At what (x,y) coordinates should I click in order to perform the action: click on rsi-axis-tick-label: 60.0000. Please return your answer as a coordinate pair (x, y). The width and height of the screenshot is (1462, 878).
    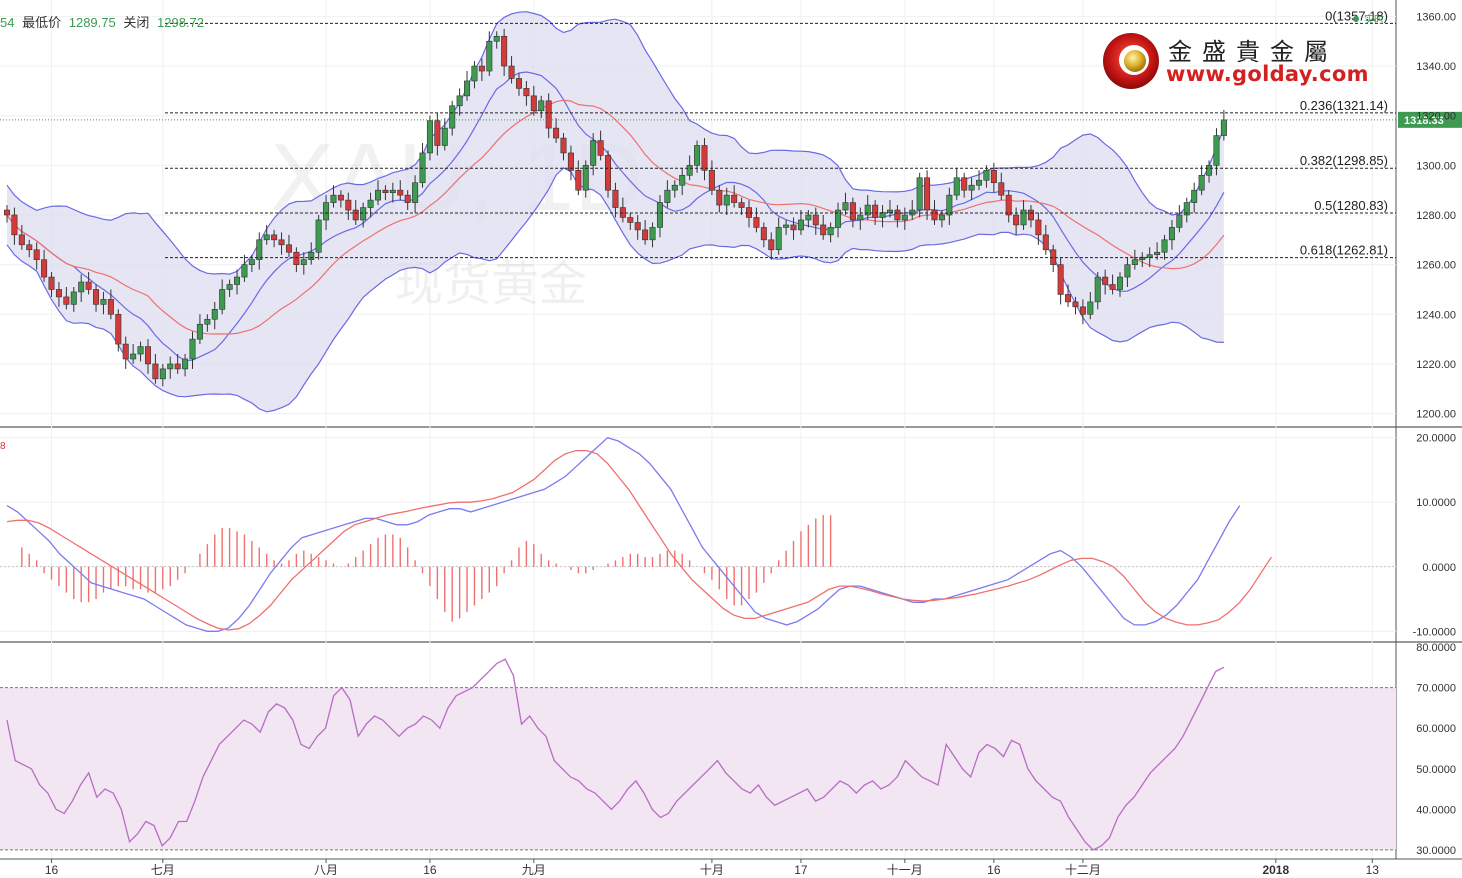
    Looking at the image, I should click on (1436, 729).